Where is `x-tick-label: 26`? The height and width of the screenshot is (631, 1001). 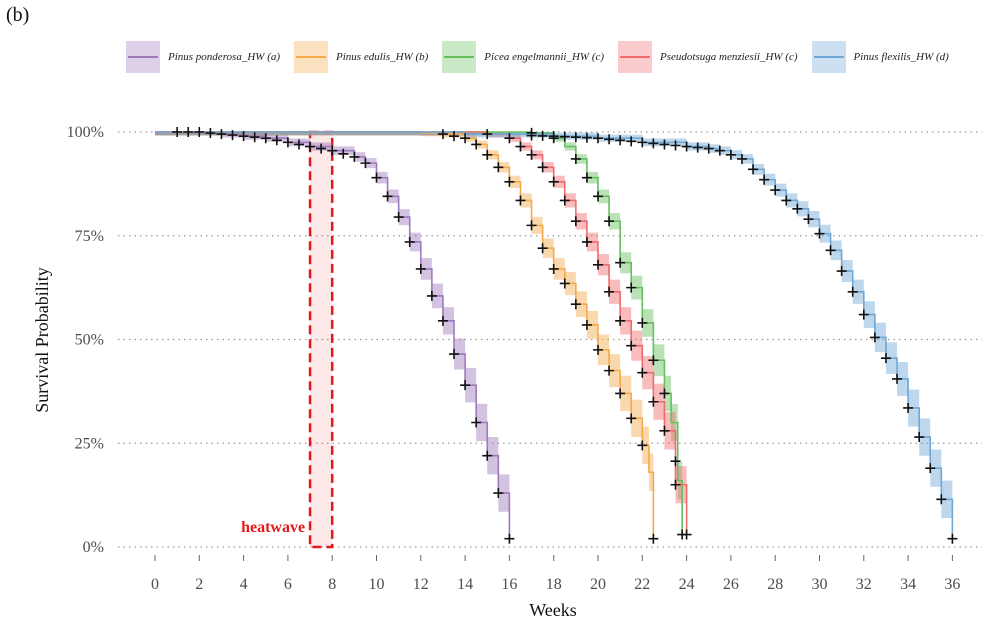
x-tick-label: 26 is located at coordinates (731, 584).